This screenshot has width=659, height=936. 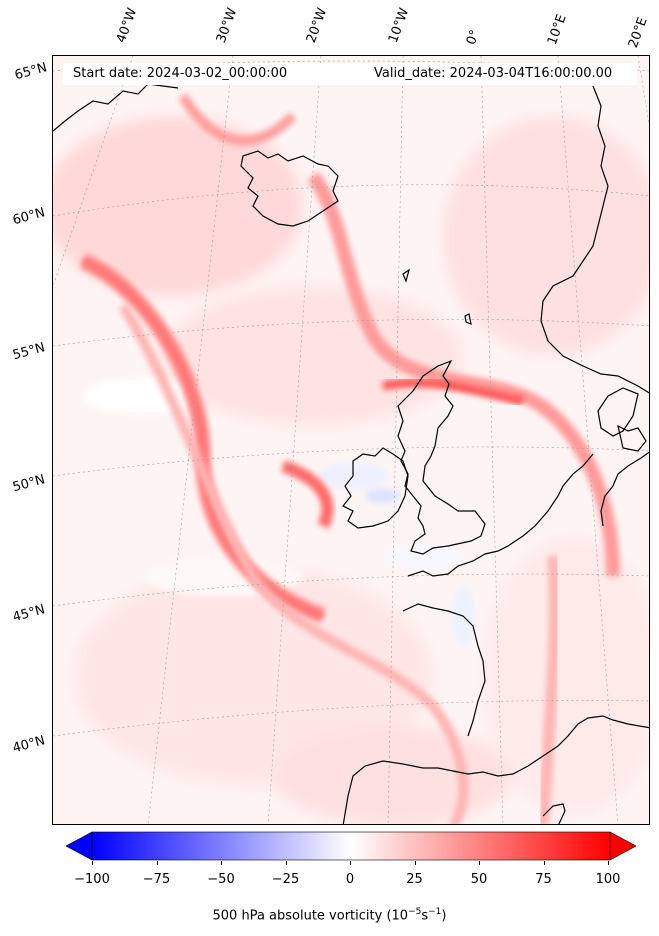 What do you see at coordinates (116, 107) in the screenshot?
I see `greenland-coast` at bounding box center [116, 107].